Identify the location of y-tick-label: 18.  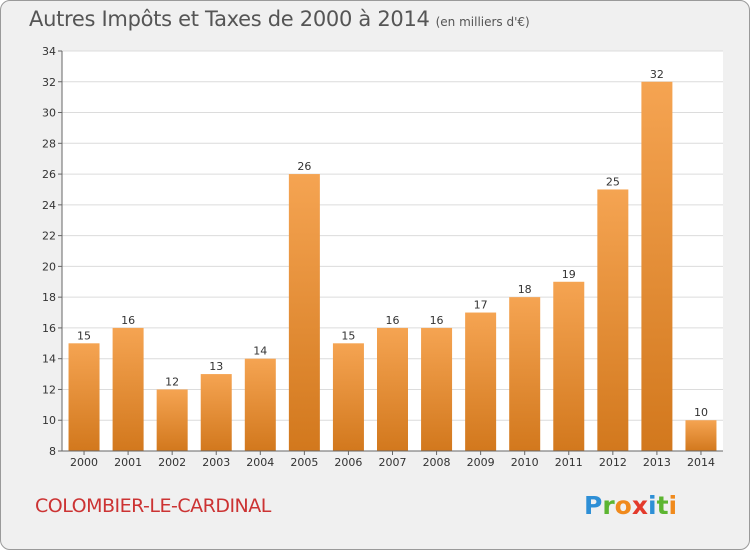
(49, 297).